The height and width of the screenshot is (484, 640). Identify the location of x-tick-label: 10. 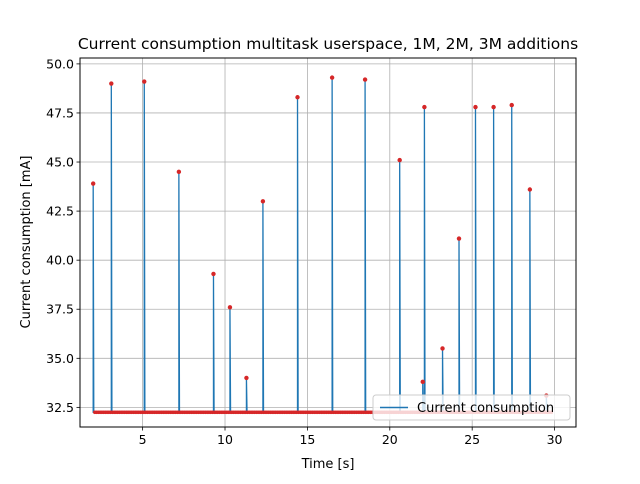
(225, 439).